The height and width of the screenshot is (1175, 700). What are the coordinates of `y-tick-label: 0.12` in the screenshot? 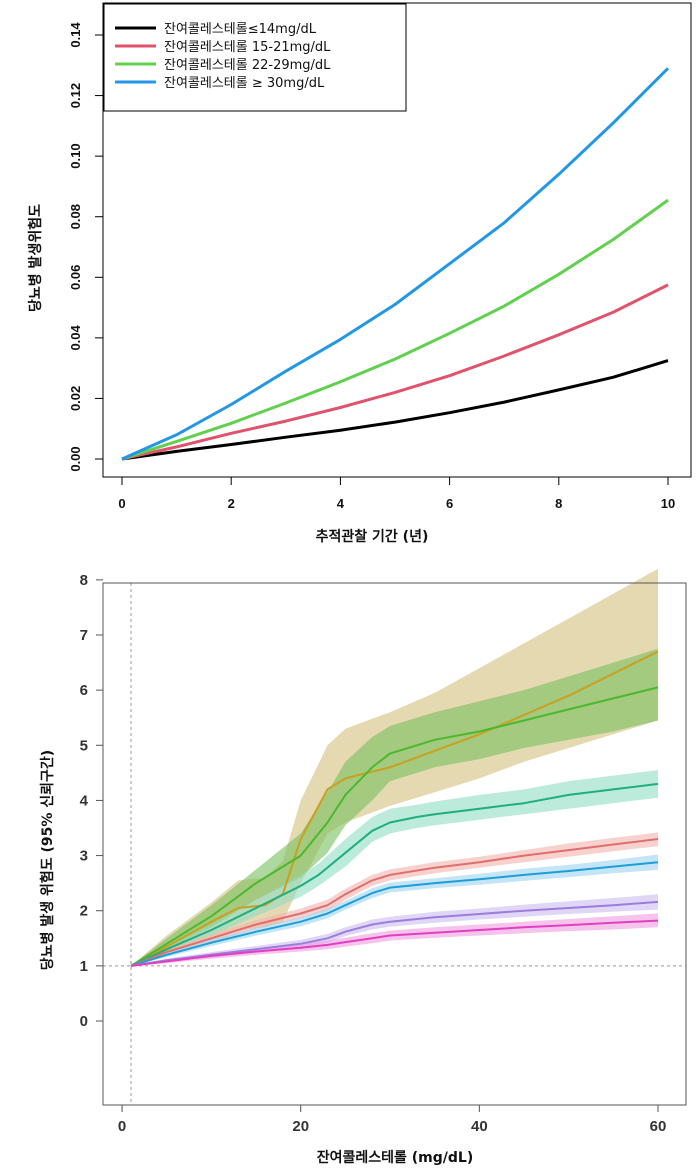 It's located at (75, 95).